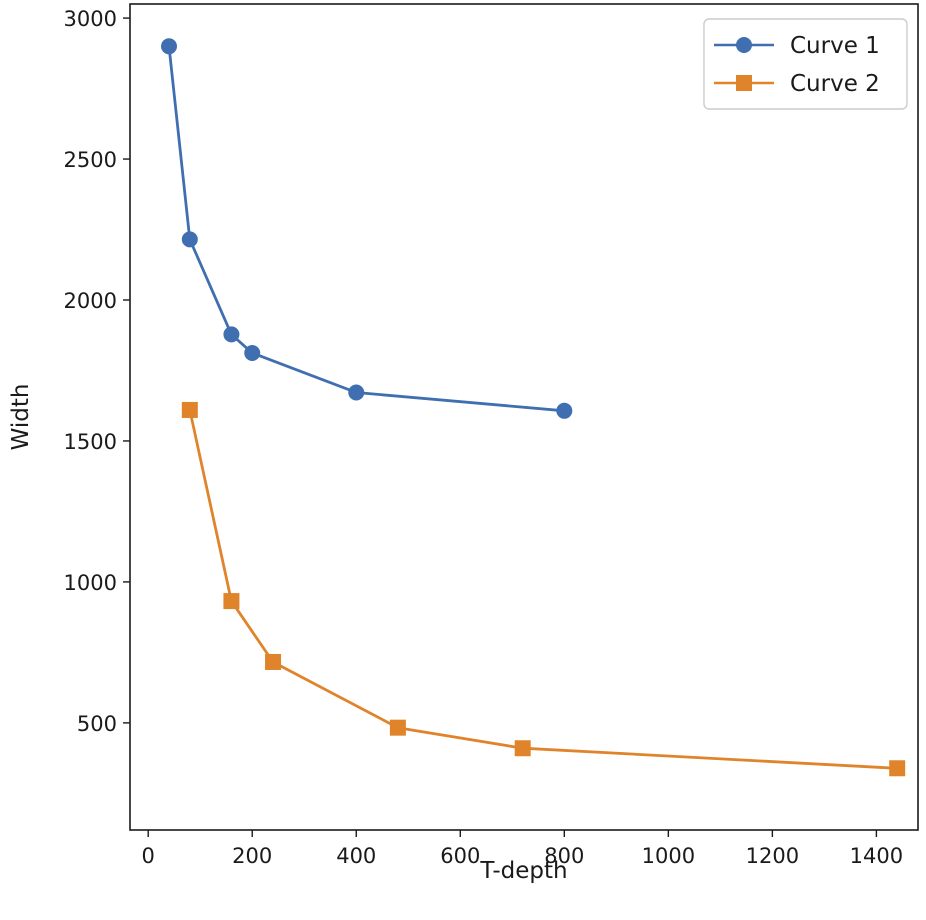  I want to click on legend-label-curve-2: Curve 2, so click(835, 84).